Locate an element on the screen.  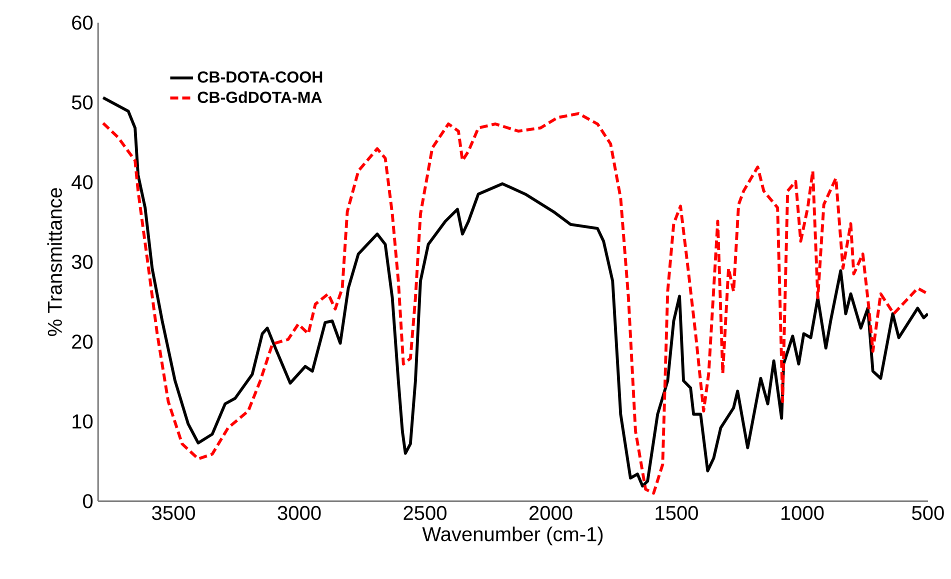
x-axis-title: Wavenumber (cm-1) is located at coordinates (512, 536).